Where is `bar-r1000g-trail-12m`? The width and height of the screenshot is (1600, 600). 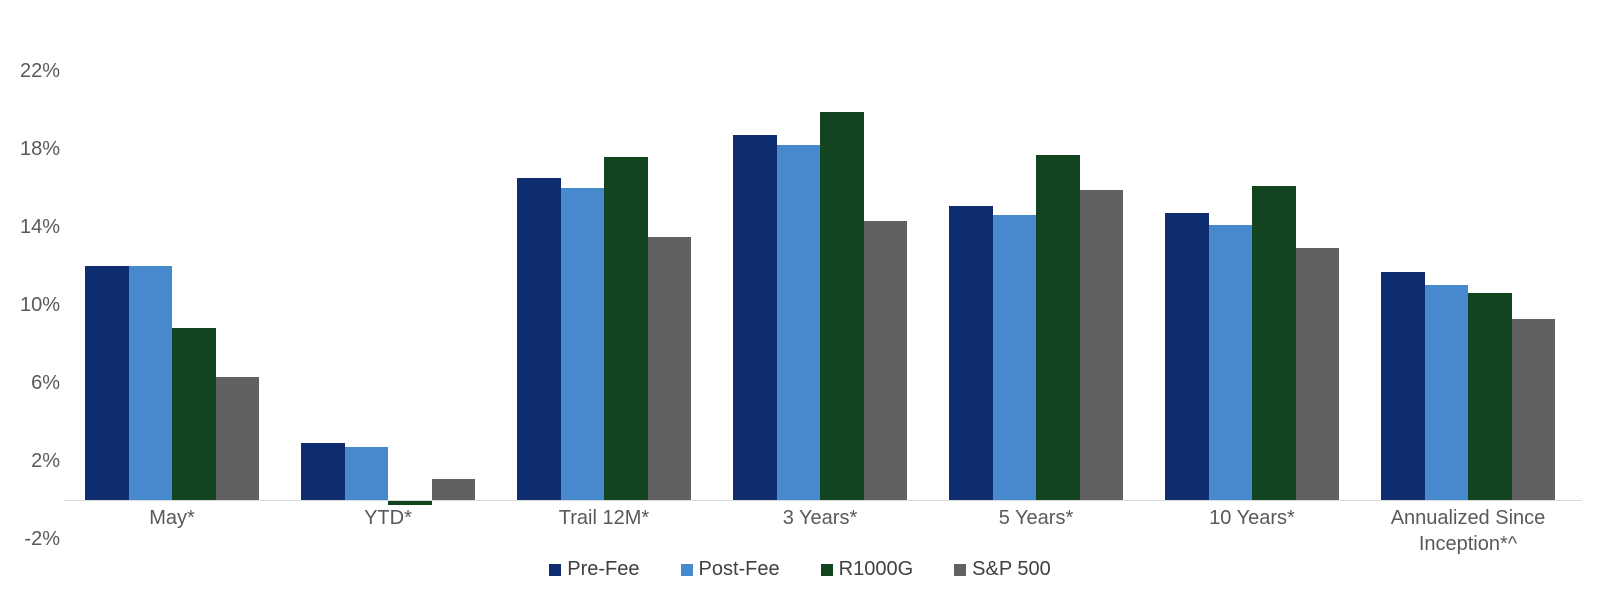
bar-r1000g-trail-12m is located at coordinates (626, 328).